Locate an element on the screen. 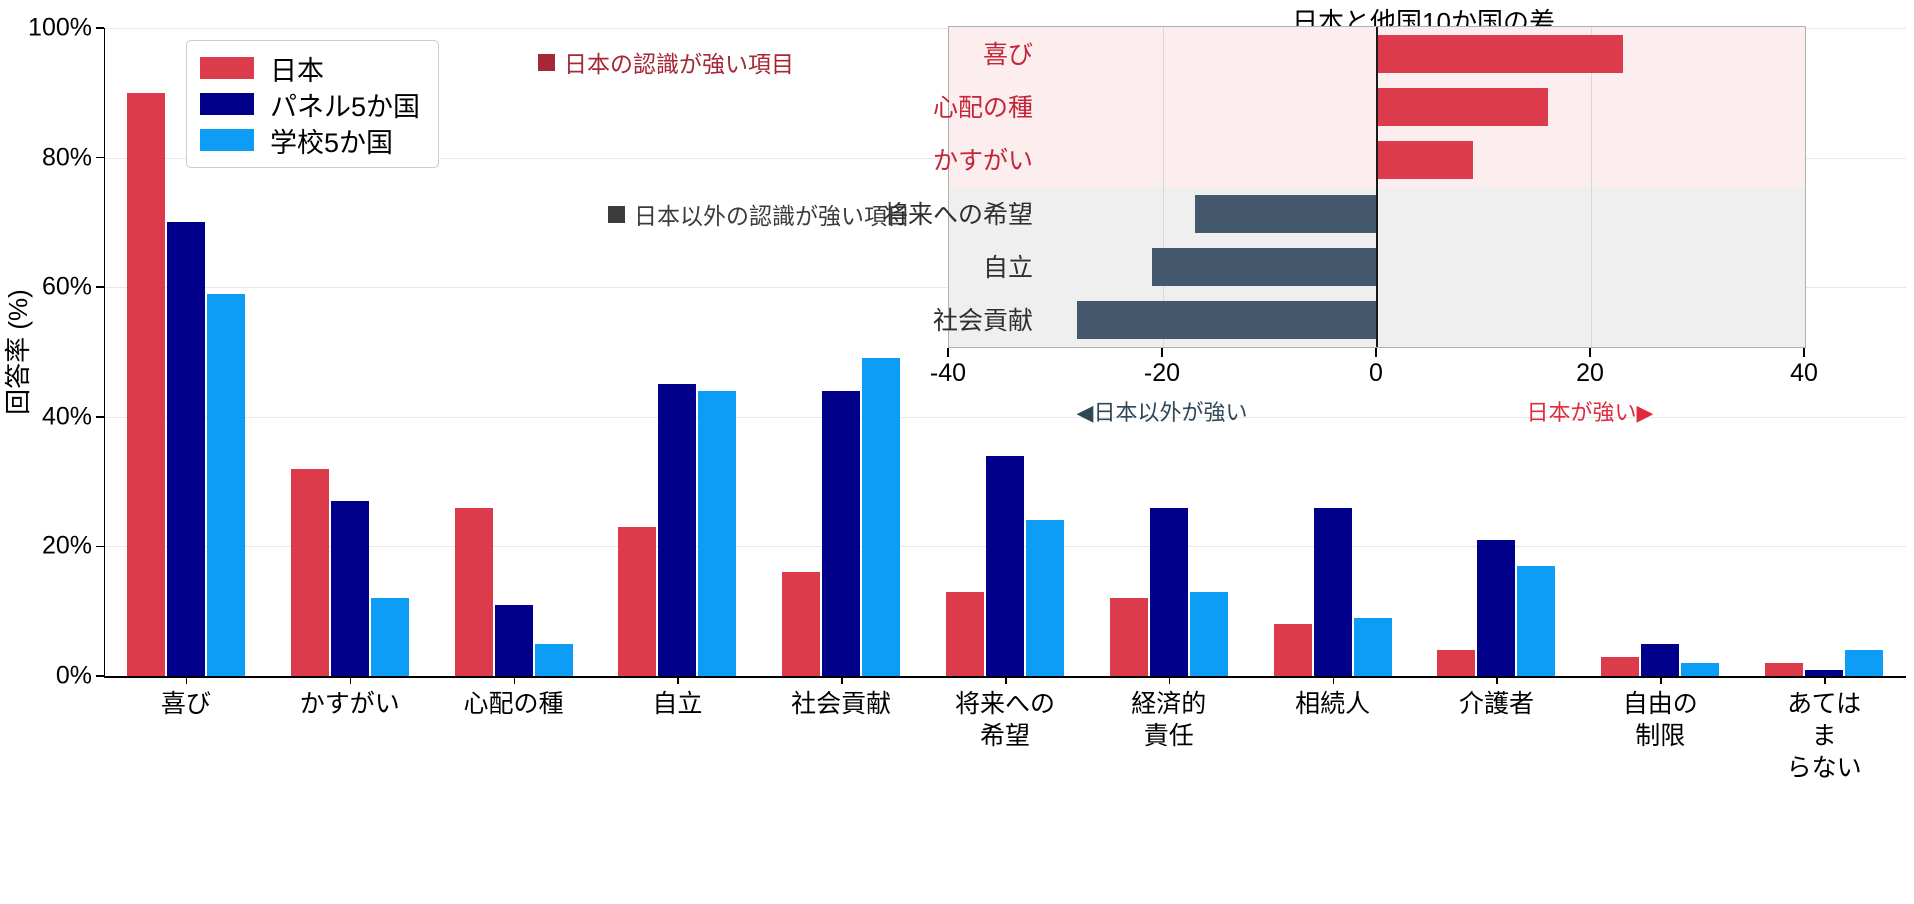 The width and height of the screenshot is (1914, 904). inset-x-tick-label: -40 is located at coordinates (948, 373).